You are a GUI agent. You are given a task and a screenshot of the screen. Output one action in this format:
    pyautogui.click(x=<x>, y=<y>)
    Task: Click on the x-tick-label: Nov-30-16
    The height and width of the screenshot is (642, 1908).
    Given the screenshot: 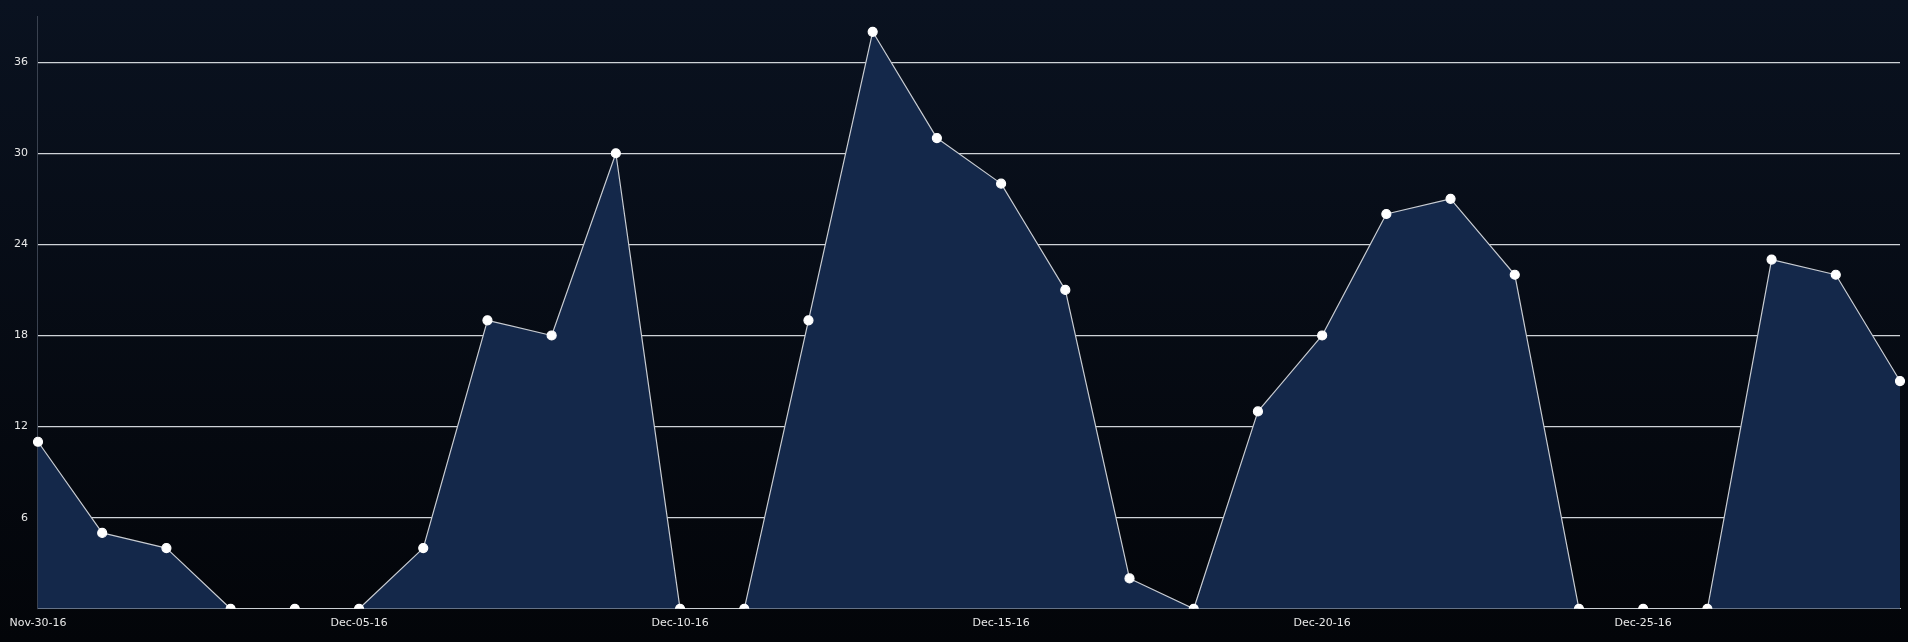 What is the action you would take?
    pyautogui.click(x=38, y=623)
    